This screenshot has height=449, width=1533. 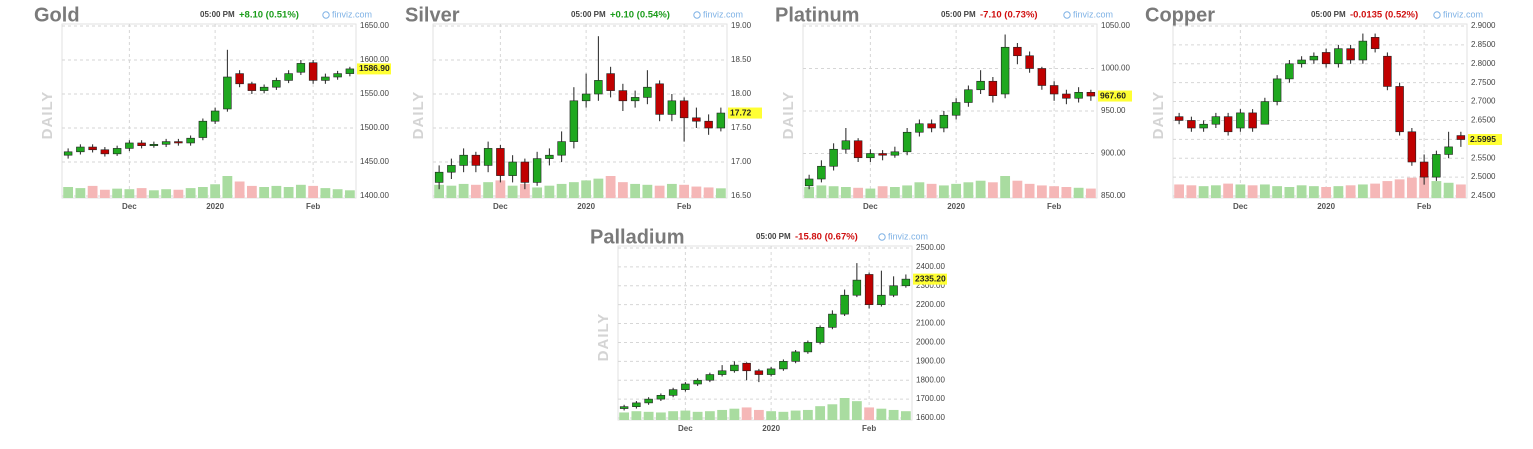 What do you see at coordinates (930, 342) in the screenshot?
I see `y-tick-label: 2000.00` at bounding box center [930, 342].